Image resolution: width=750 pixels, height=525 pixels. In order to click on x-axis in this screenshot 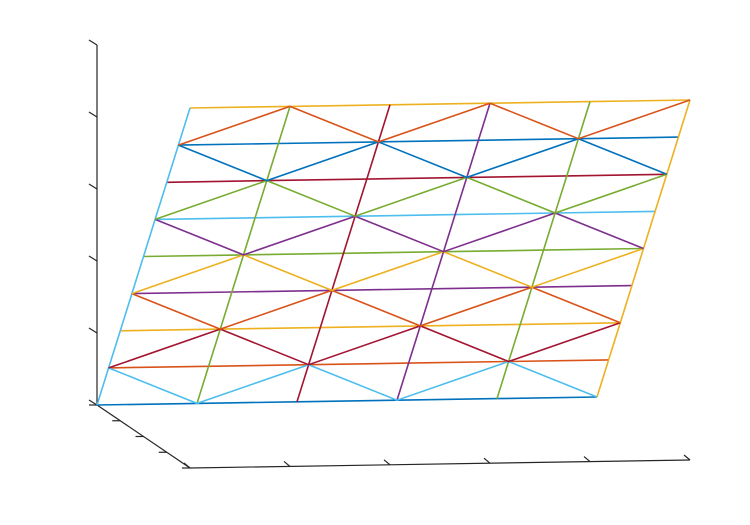, I will do `click(440, 464)`.